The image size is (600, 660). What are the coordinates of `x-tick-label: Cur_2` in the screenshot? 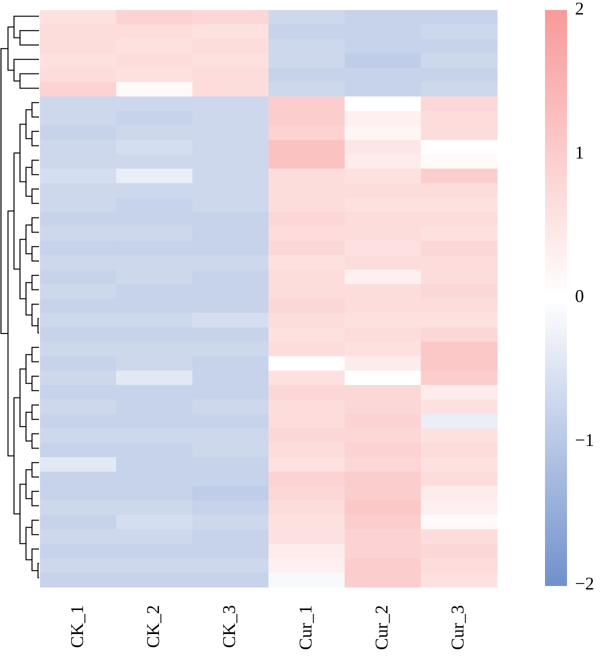 It's located at (381, 627).